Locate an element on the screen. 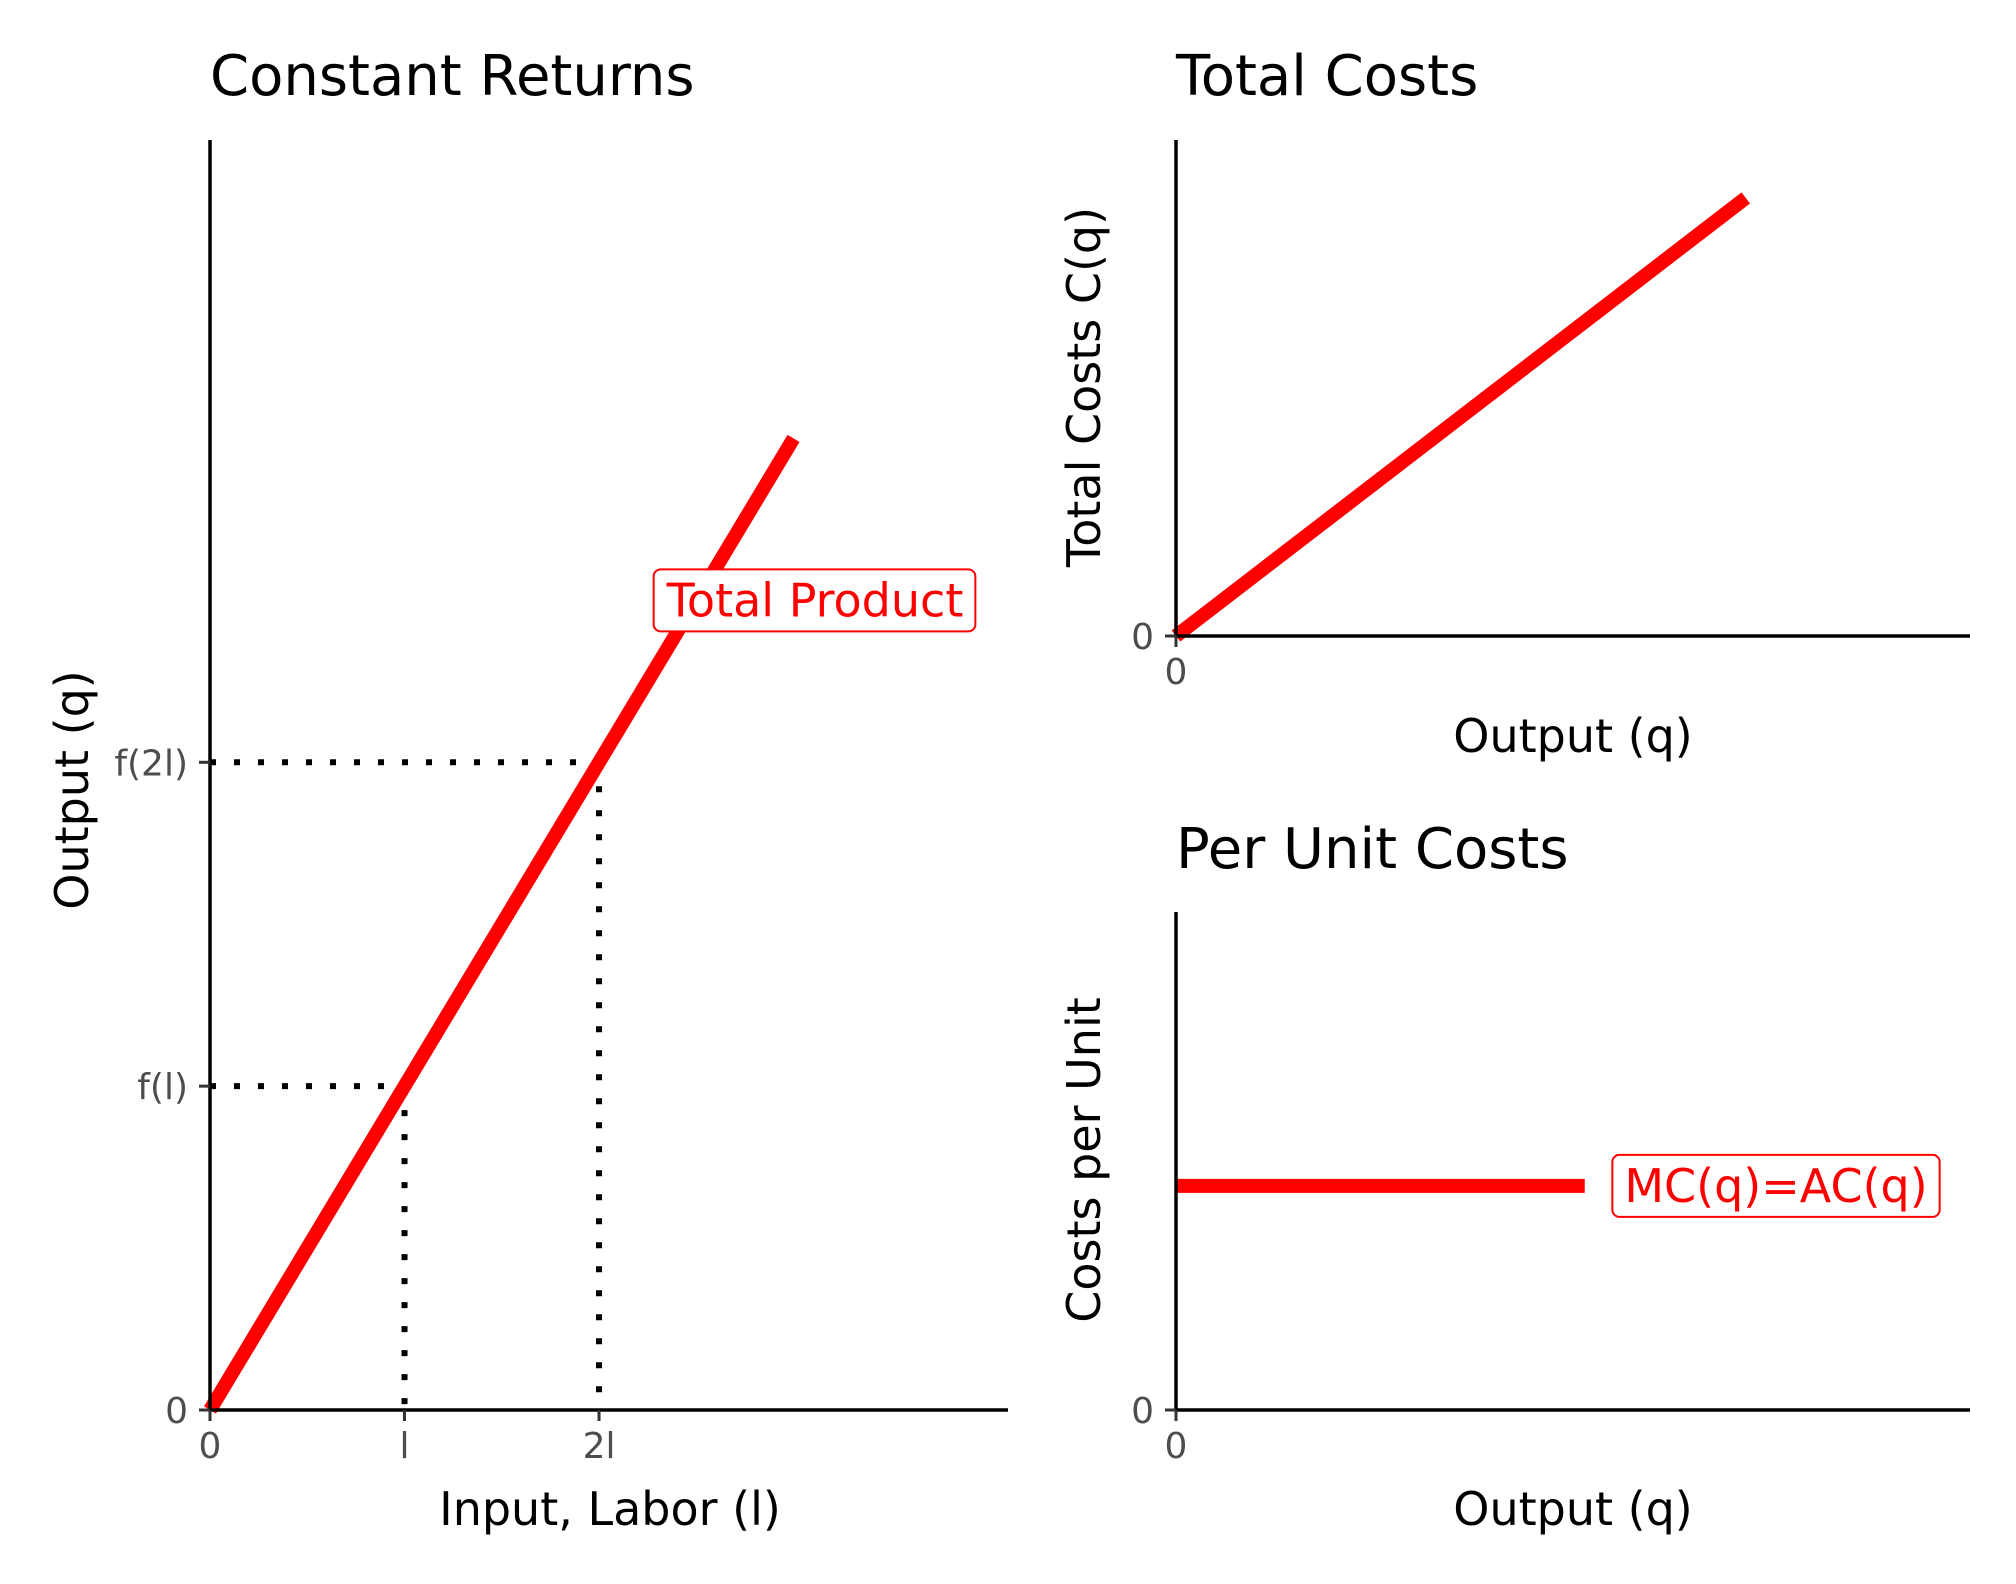 This screenshot has height=1584, width=2016. x-axis-title: Input, Labor (l) is located at coordinates (610, 1509).